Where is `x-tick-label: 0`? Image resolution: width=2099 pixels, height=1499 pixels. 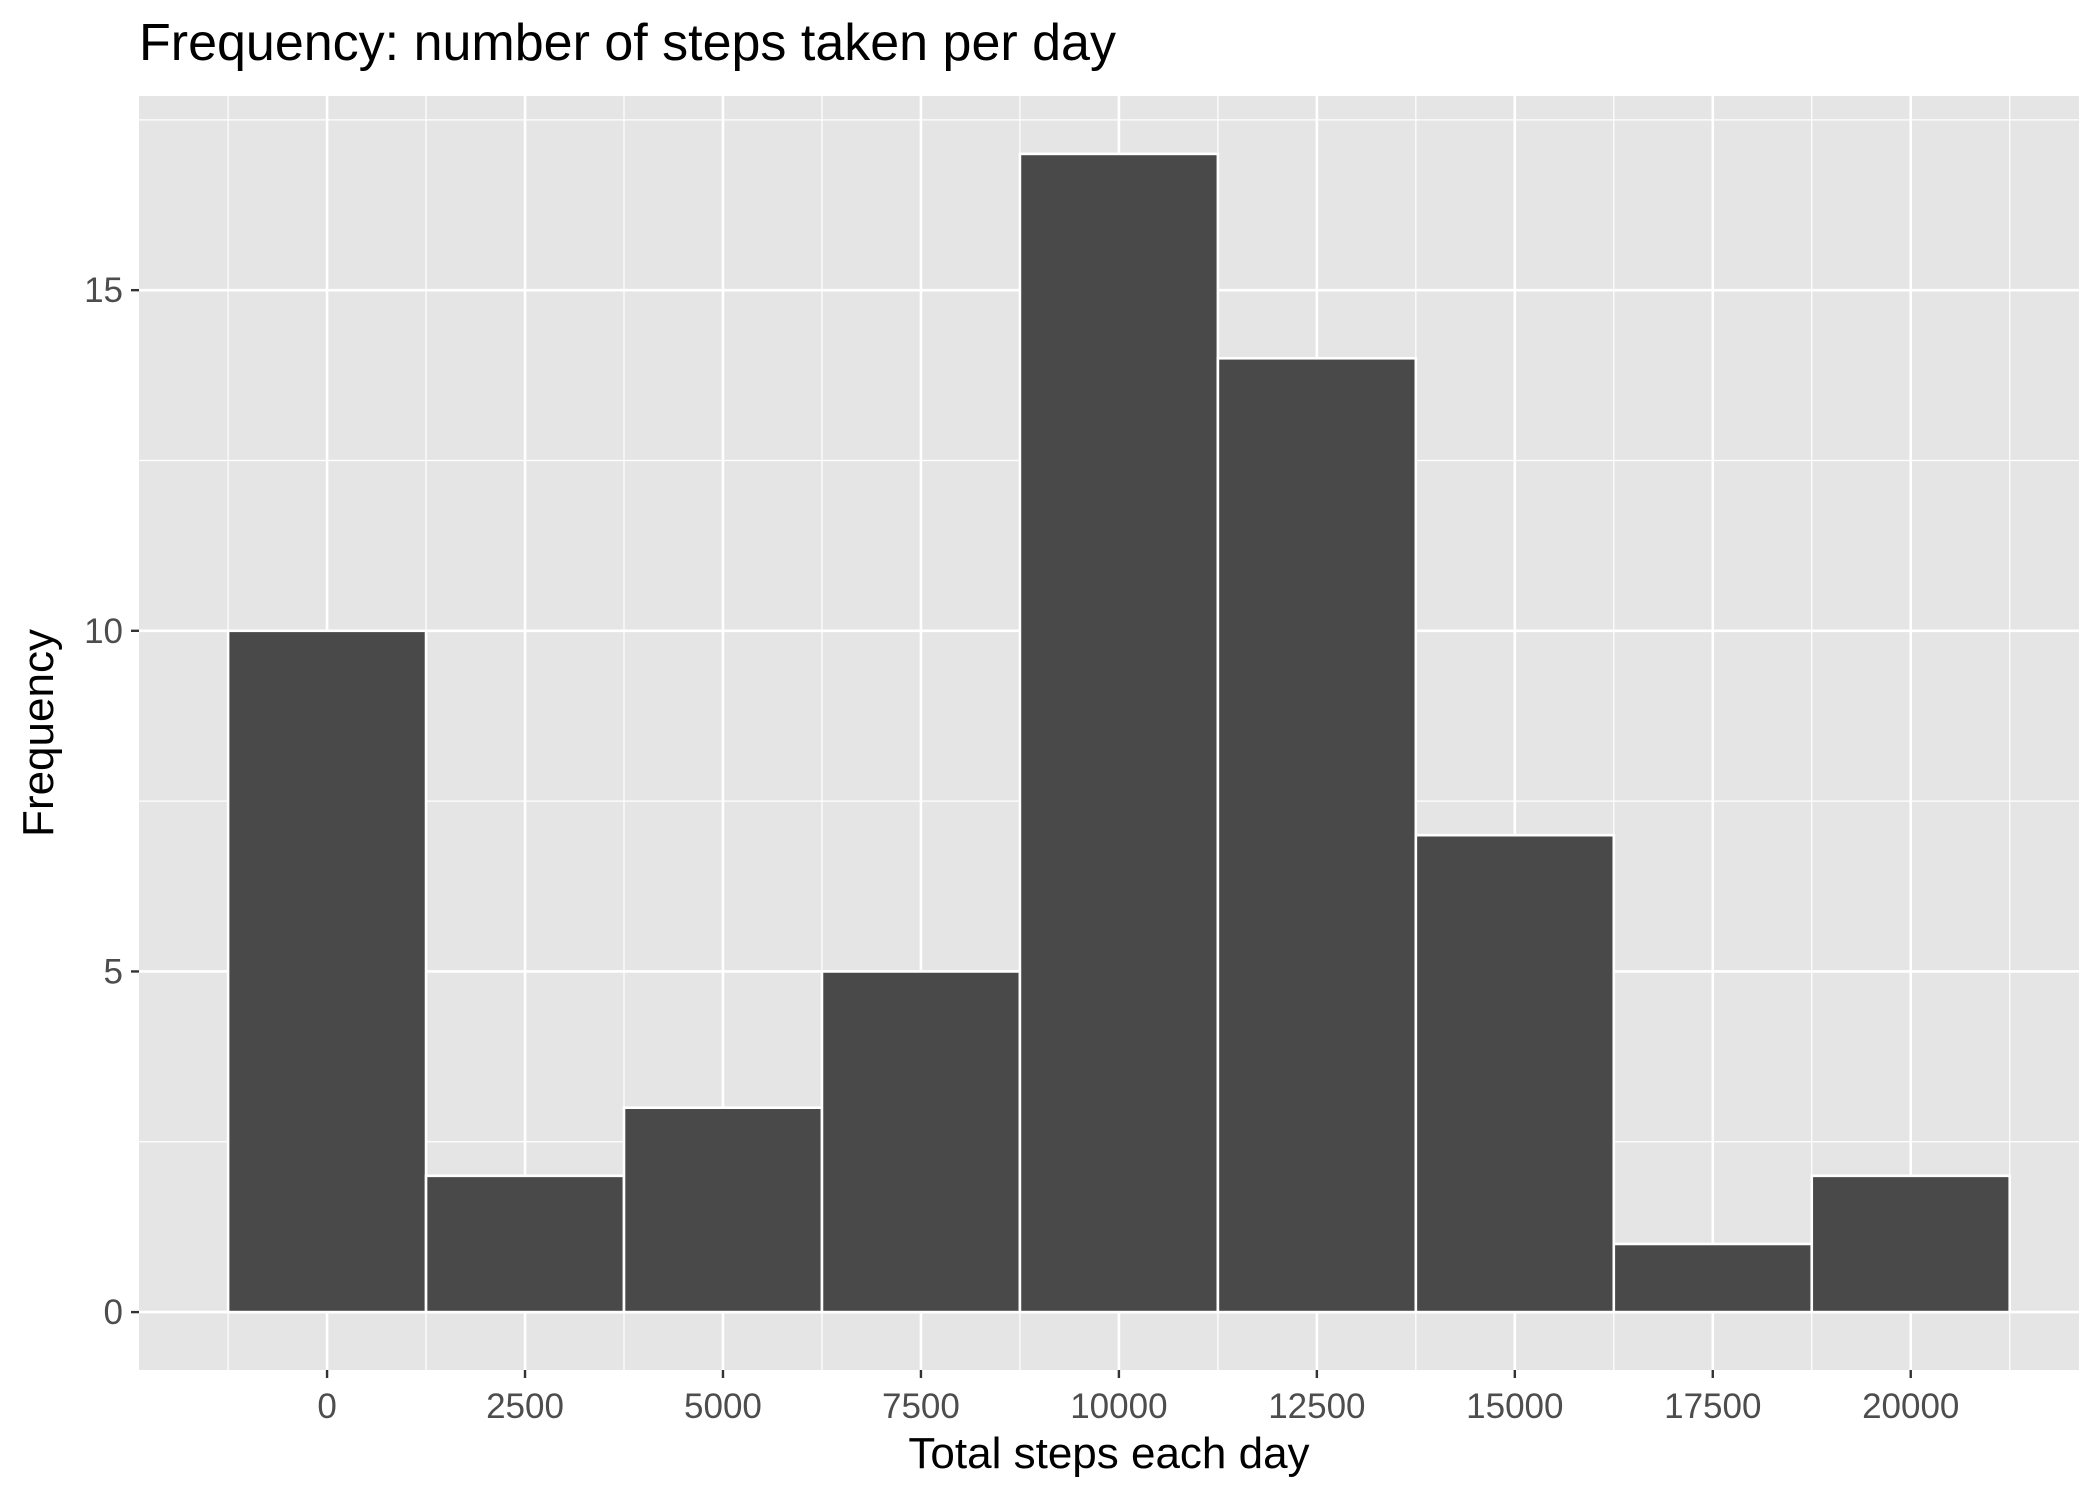
x-tick-label: 0 is located at coordinates (326, 1406).